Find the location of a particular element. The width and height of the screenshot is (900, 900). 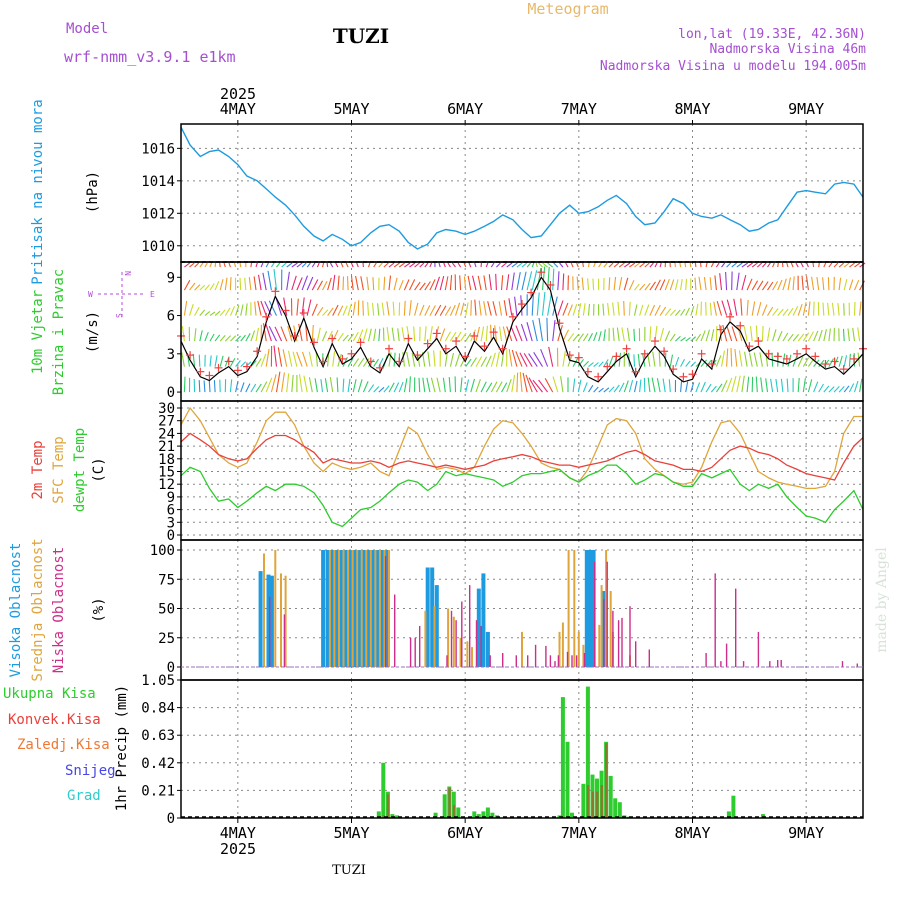

y-tick-label: 25 is located at coordinates (166, 639).